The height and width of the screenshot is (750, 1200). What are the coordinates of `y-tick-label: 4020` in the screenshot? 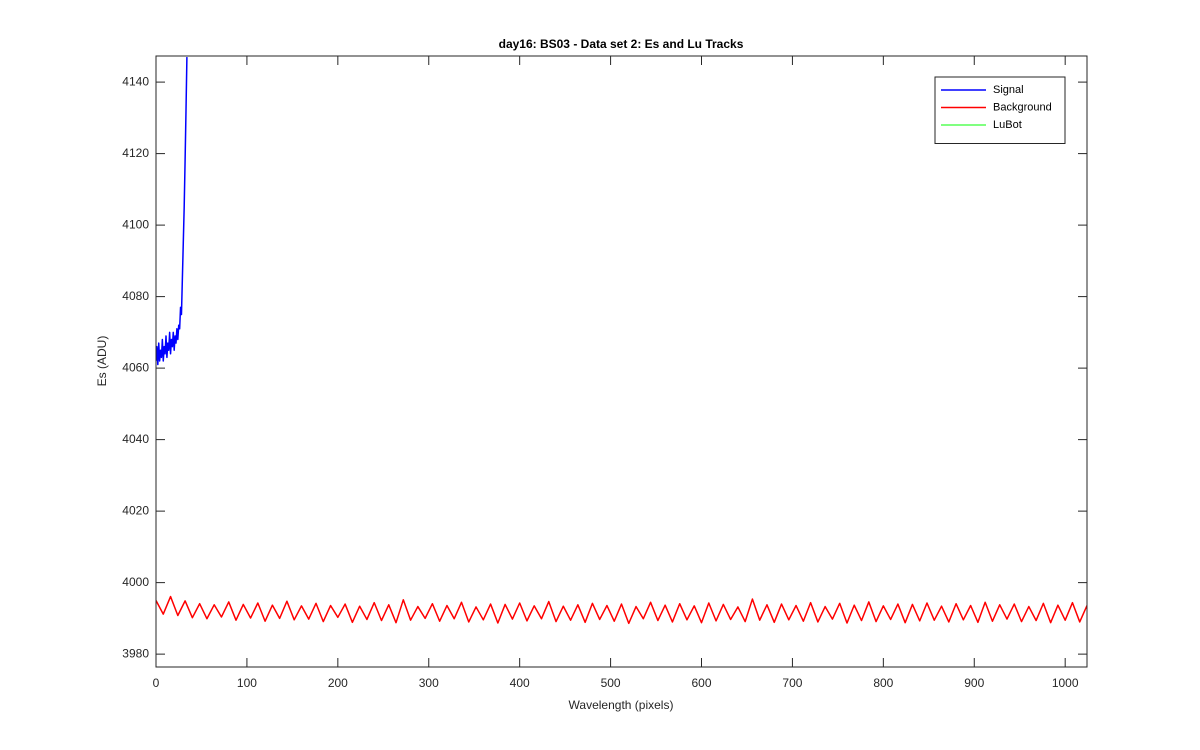 It's located at (135, 510).